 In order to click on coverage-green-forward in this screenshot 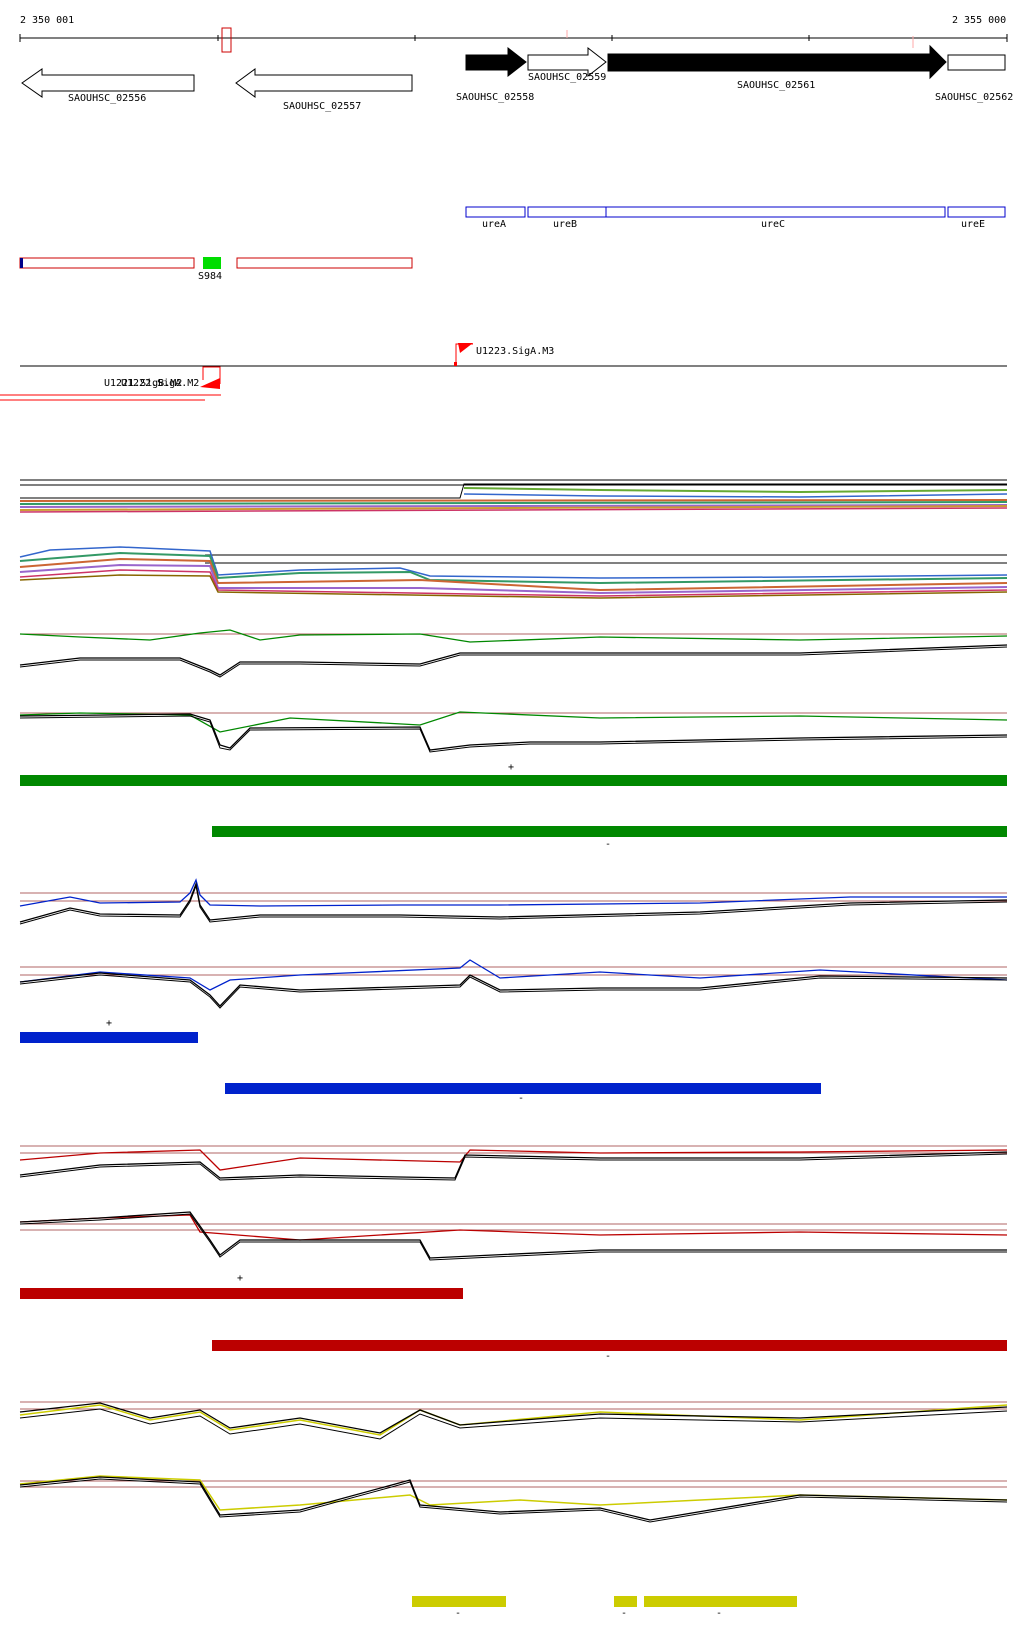, I will do `click(513, 653)`.